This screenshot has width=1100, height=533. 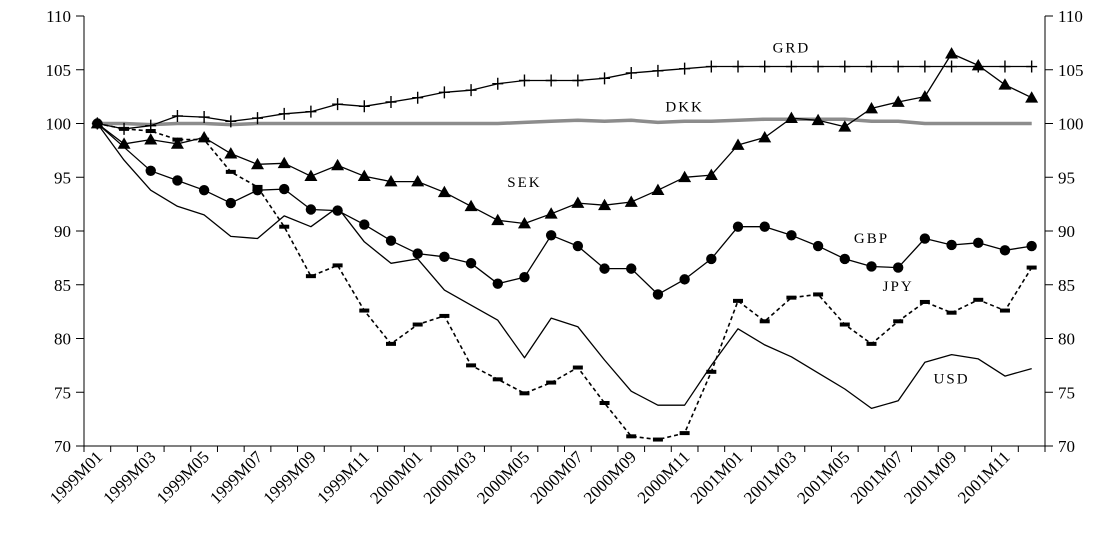 I want to click on series-label-jpy: JPY, so click(x=898, y=287).